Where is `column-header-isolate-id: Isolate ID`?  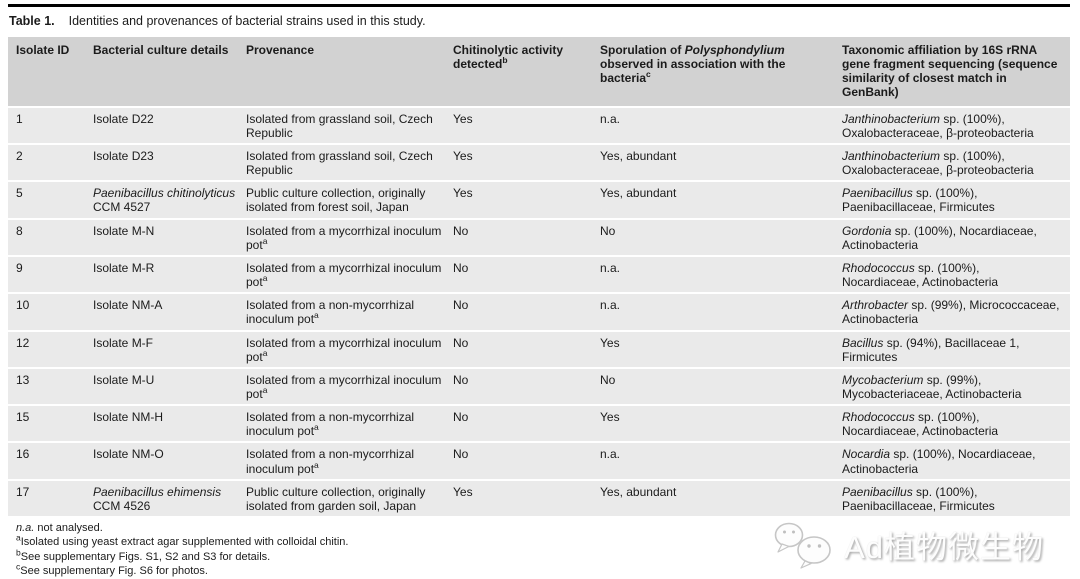
column-header-isolate-id: Isolate ID is located at coordinates (50, 71).